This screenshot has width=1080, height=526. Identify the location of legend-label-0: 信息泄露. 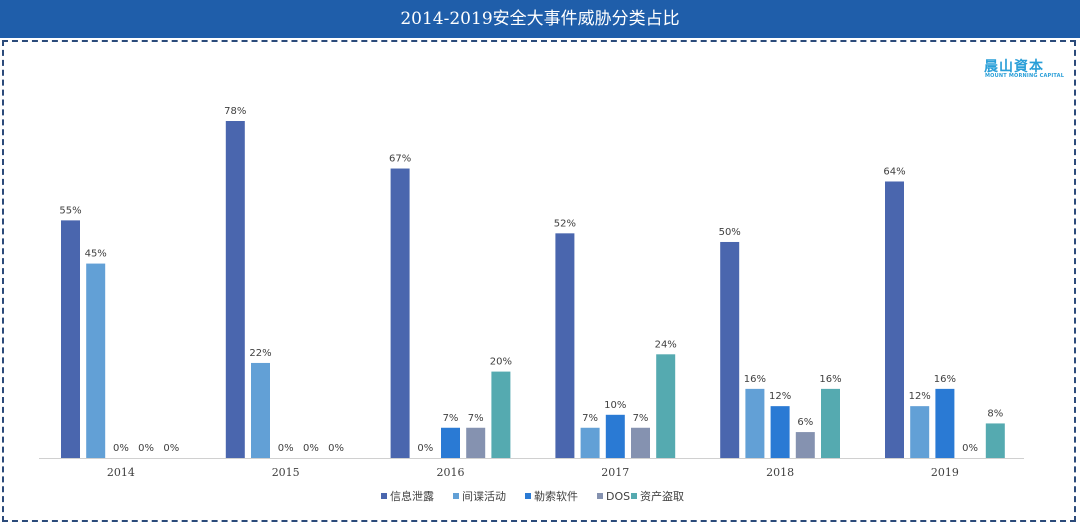
(412, 496).